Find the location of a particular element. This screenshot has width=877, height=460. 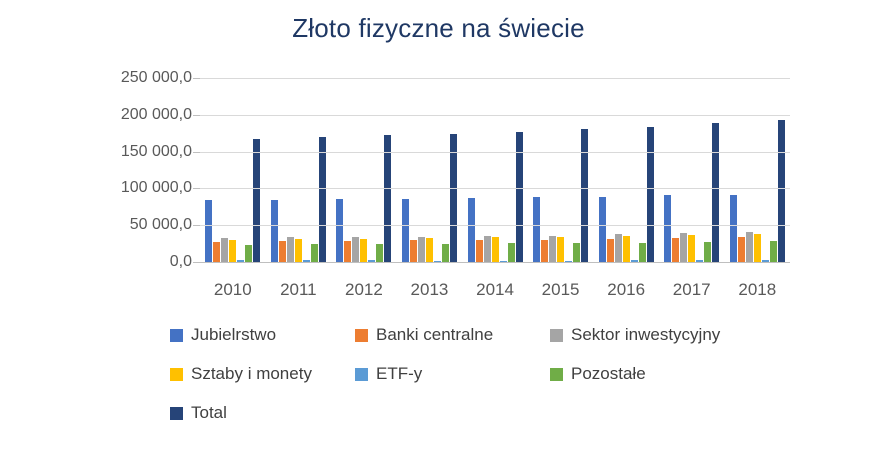

bar-etf-y-2018 is located at coordinates (765, 261).